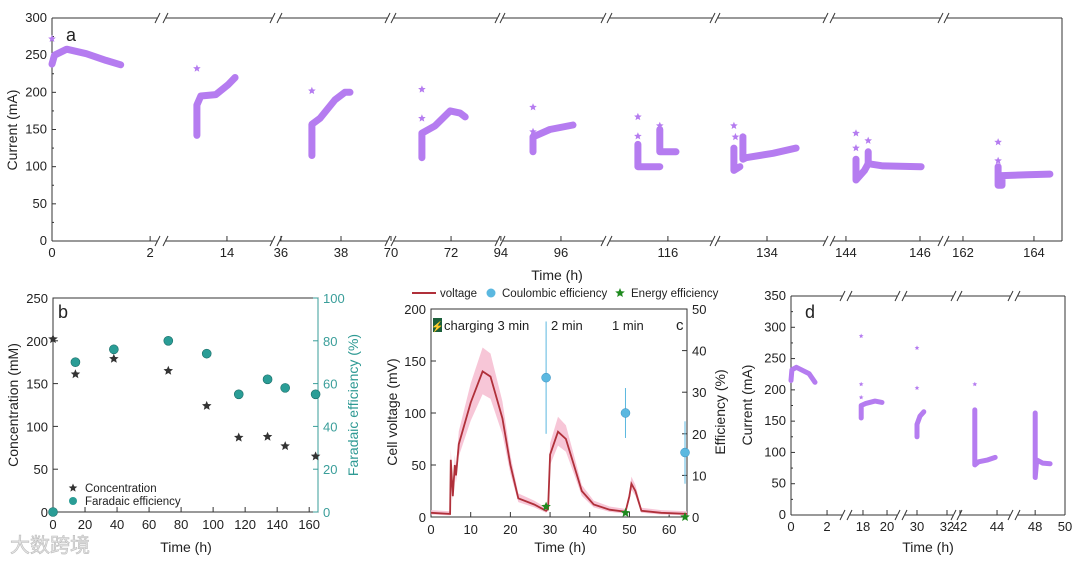 Image resolution: width=1080 pixels, height=561 pixels. Describe the element at coordinates (391, 252) in the screenshot. I see `x-tick-label: 70` at that location.